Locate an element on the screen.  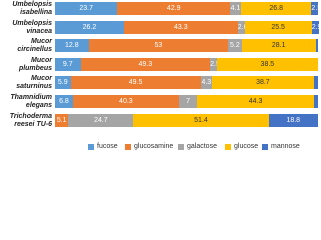
value-label: 18.8 is located at coordinates (293, 120).